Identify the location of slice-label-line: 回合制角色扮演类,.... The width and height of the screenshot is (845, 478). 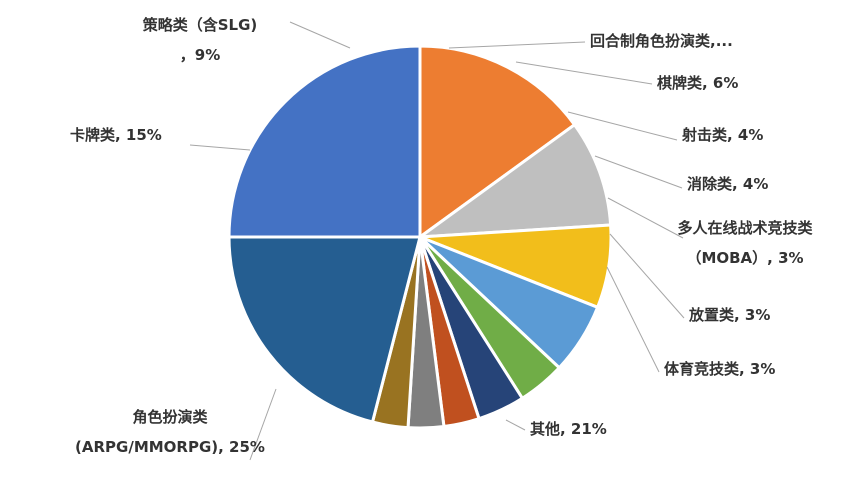
(661, 41).